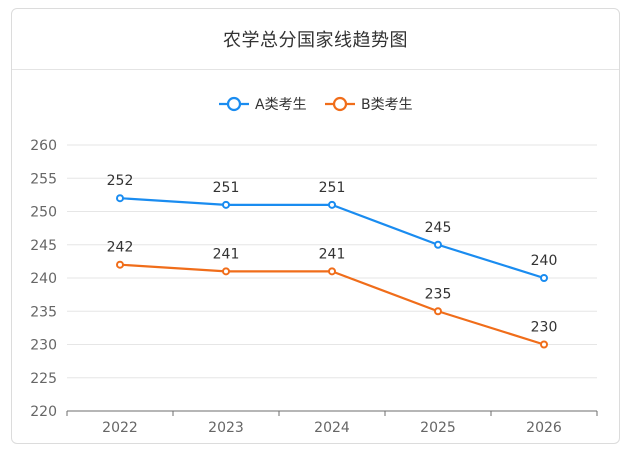 Image resolution: width=630 pixels, height=455 pixels. Describe the element at coordinates (281, 105) in the screenshot. I see `legend-label: A类考生` at that location.